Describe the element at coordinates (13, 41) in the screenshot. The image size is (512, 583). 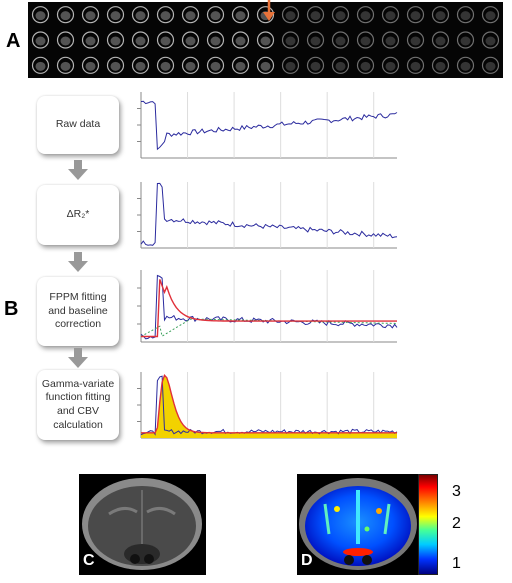
I see `panel-a-label: A` at that location.